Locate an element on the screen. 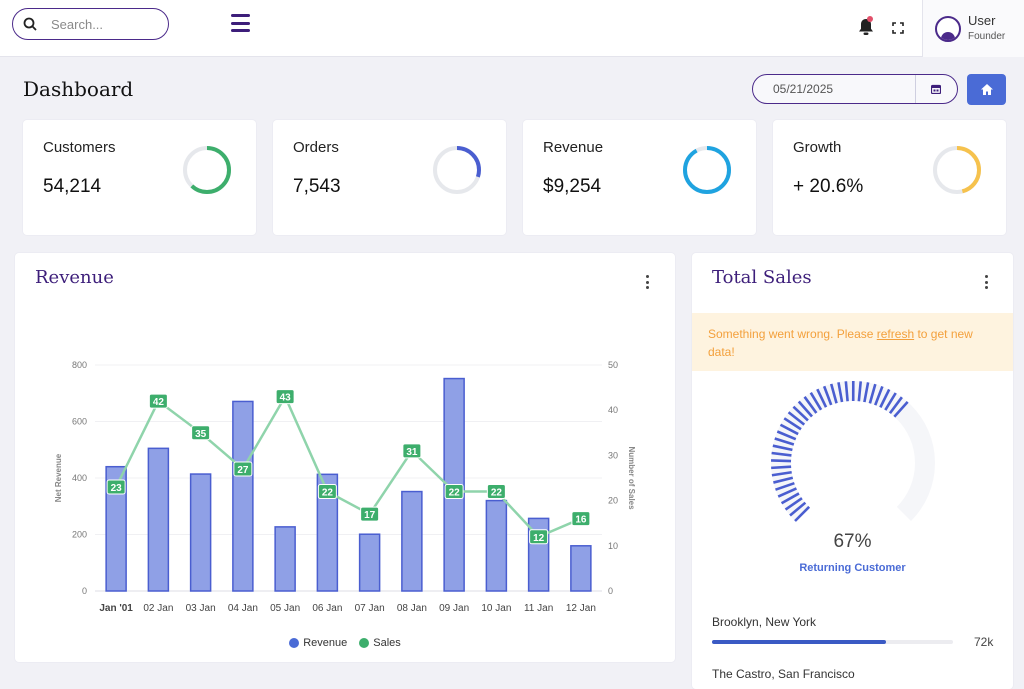 The image size is (1024, 689). sales-data-label: 31 is located at coordinates (412, 451).